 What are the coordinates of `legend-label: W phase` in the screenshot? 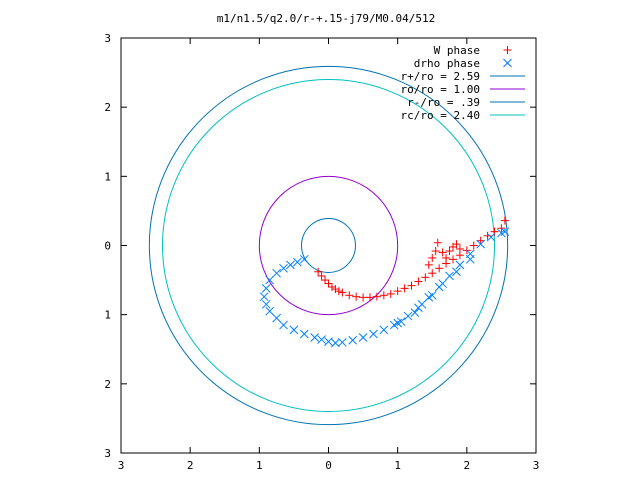 It's located at (457, 50).